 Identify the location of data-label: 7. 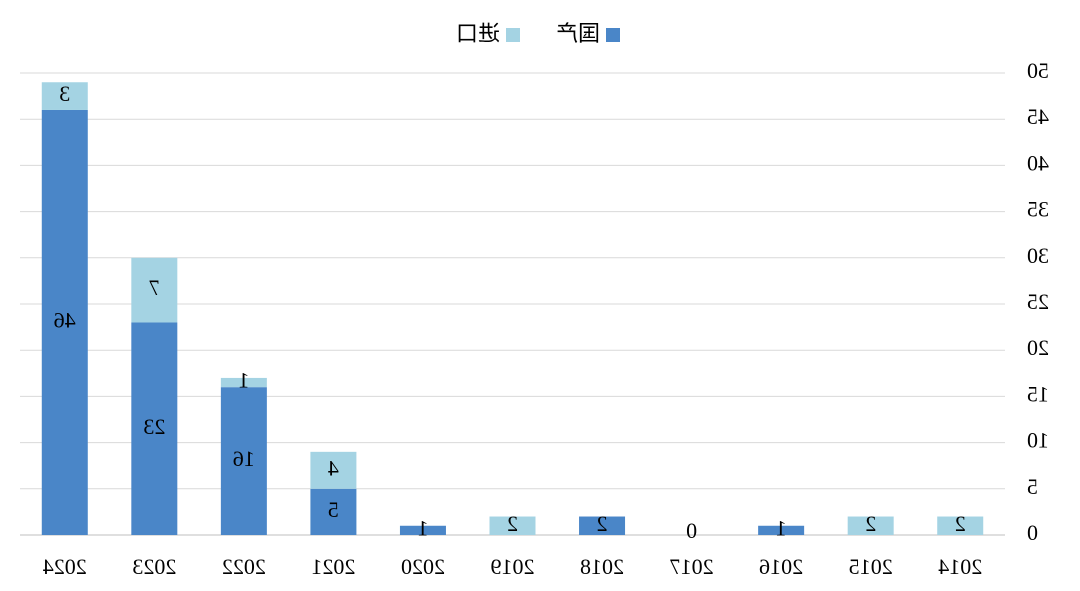
(154, 287).